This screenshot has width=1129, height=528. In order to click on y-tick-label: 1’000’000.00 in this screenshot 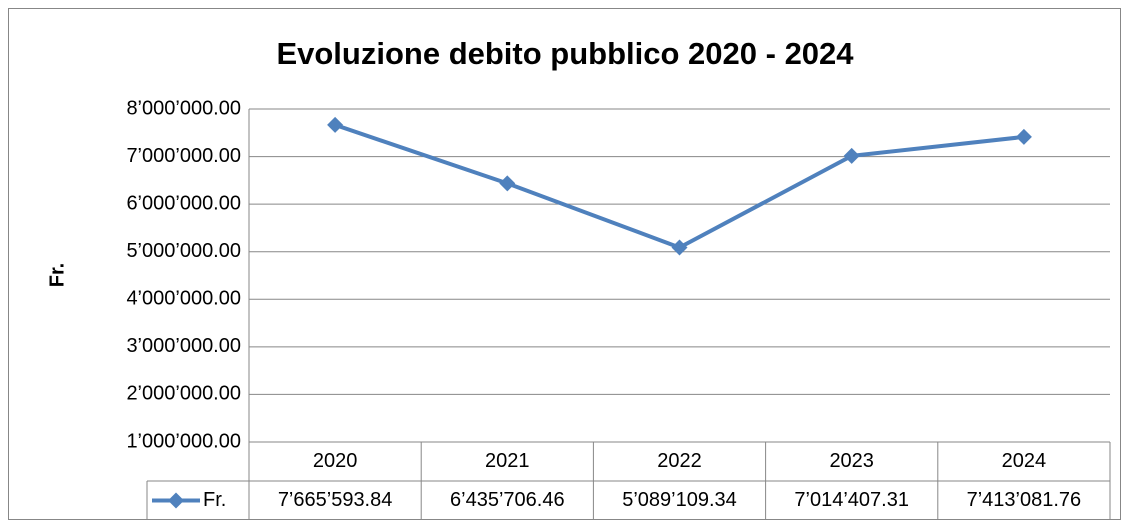, I will do `click(183, 441)`.